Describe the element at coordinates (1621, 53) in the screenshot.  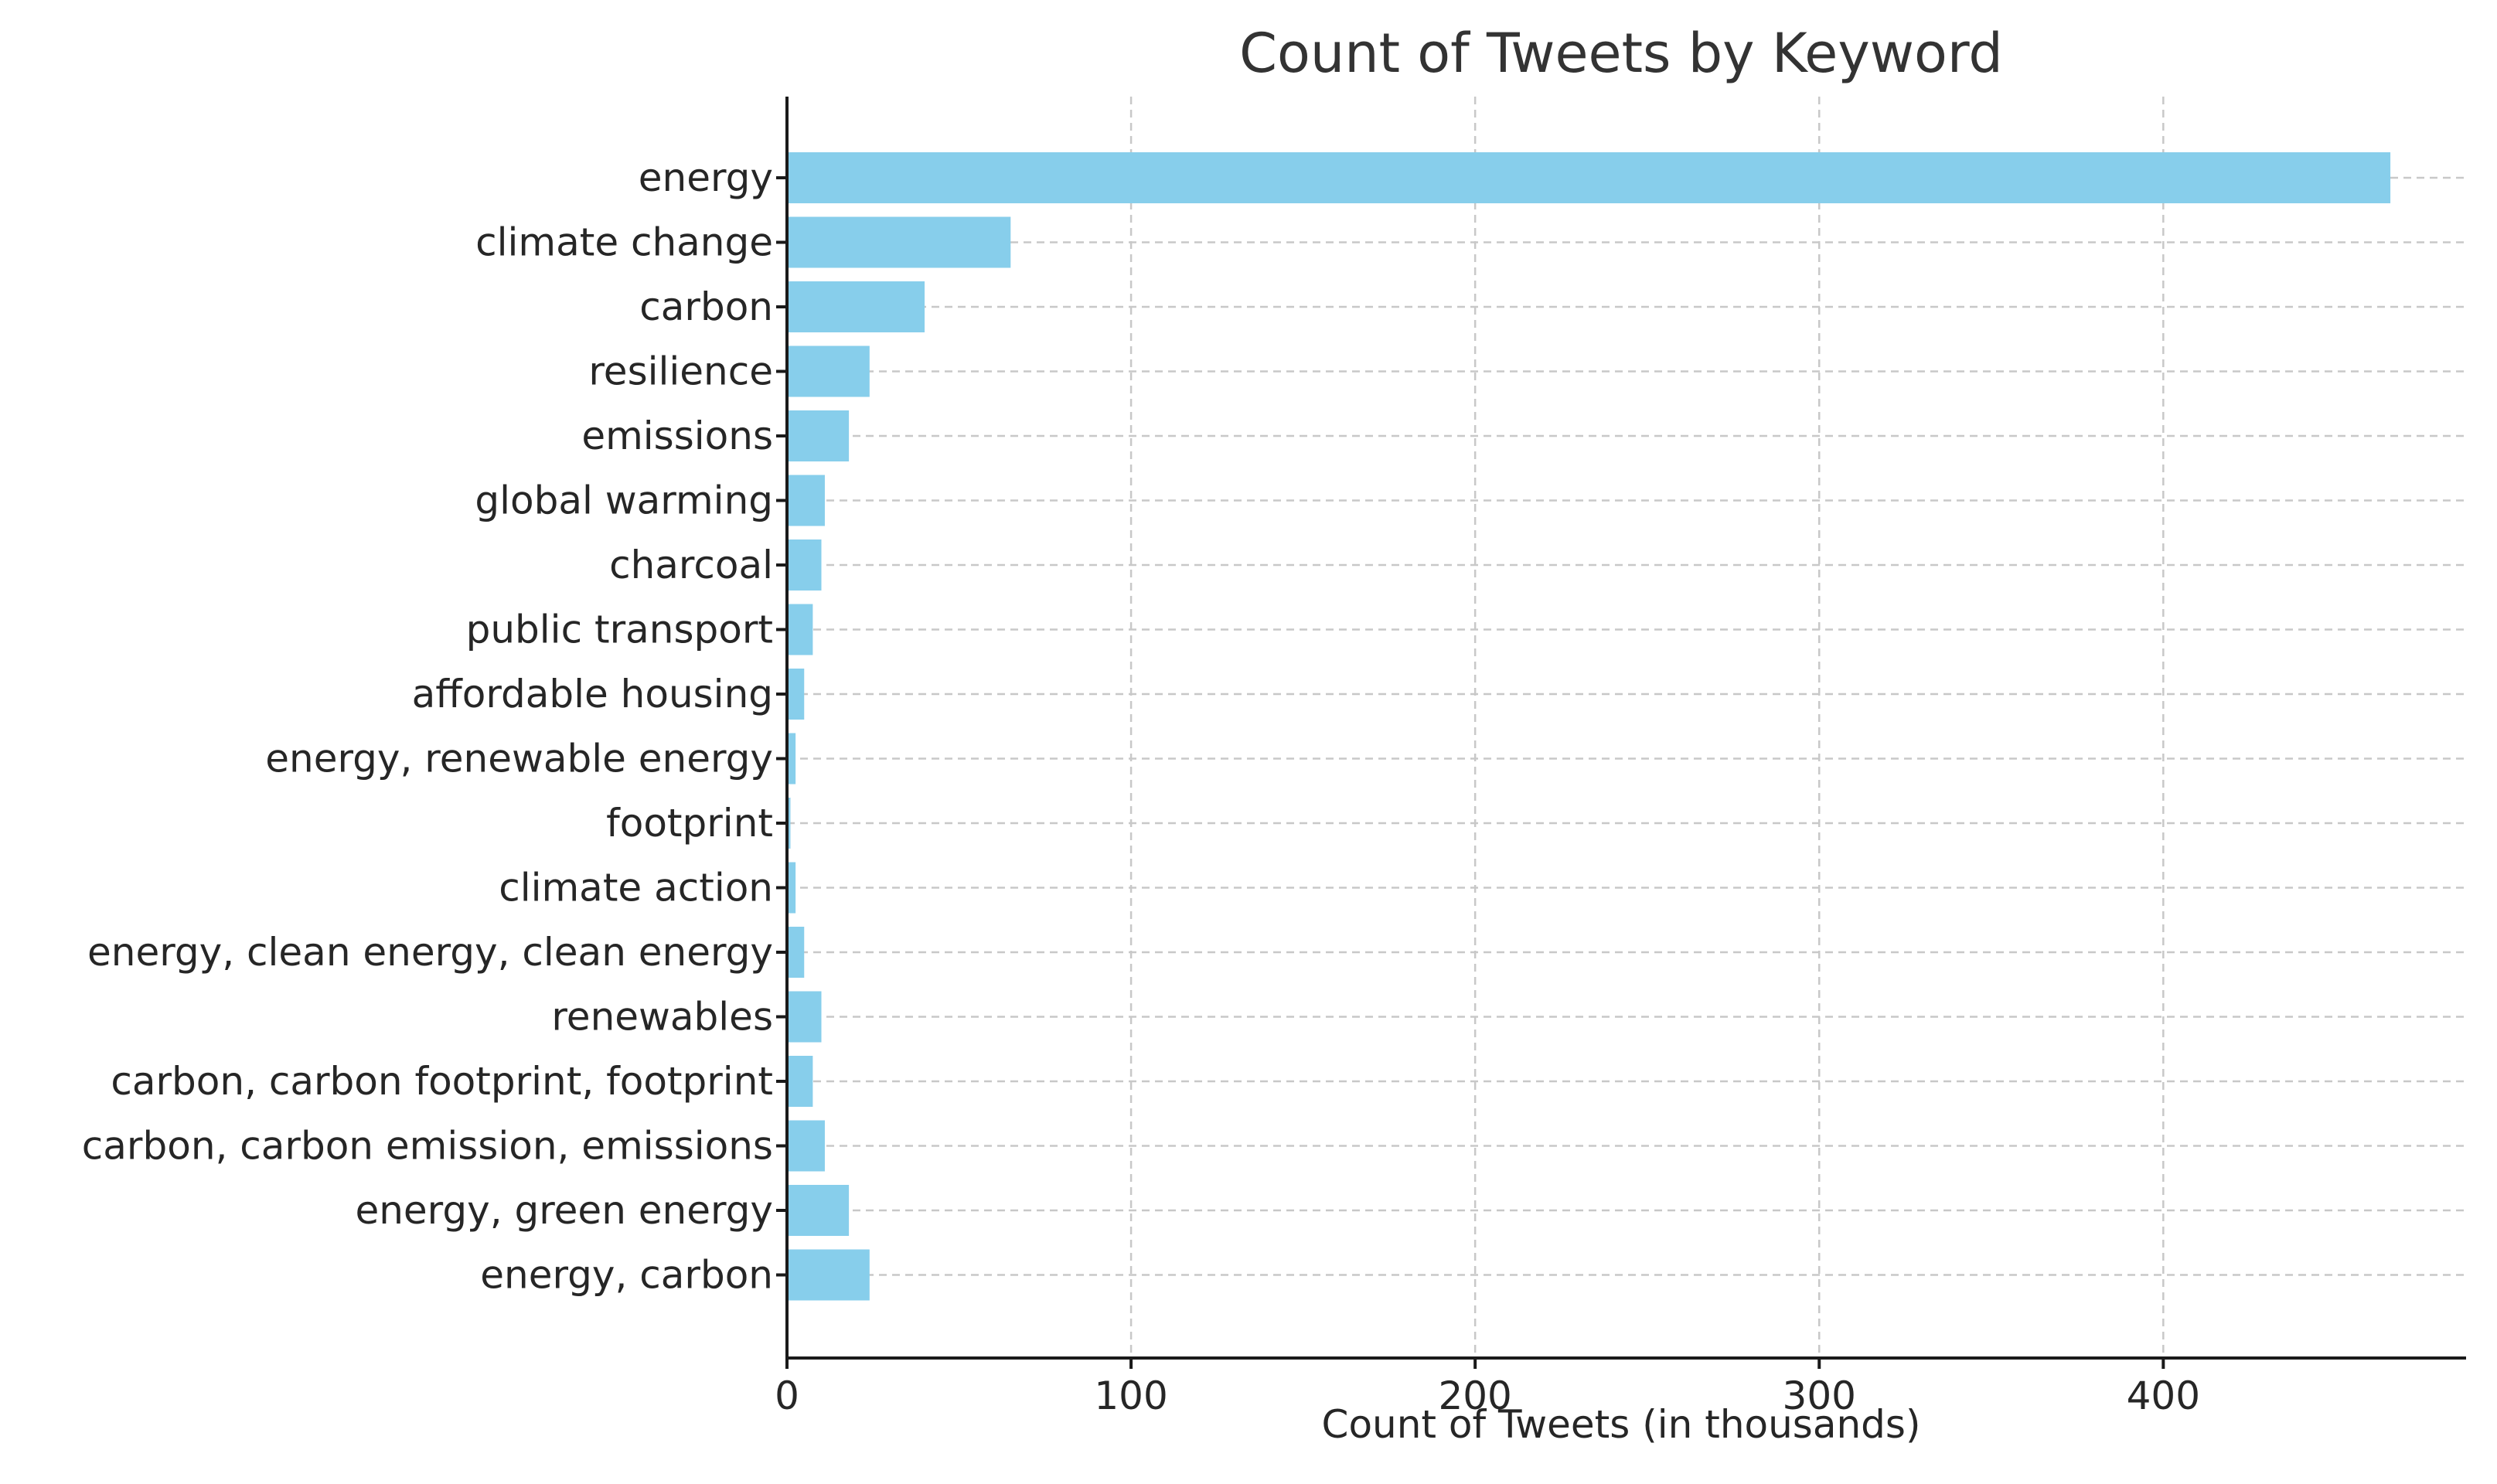
I see `chart-title: Count of Tweets by Keyword` at that location.